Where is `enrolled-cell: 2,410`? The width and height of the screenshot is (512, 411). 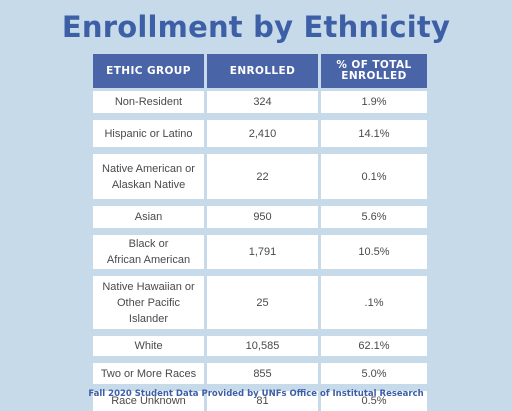 enrolled-cell: 2,410 is located at coordinates (262, 133).